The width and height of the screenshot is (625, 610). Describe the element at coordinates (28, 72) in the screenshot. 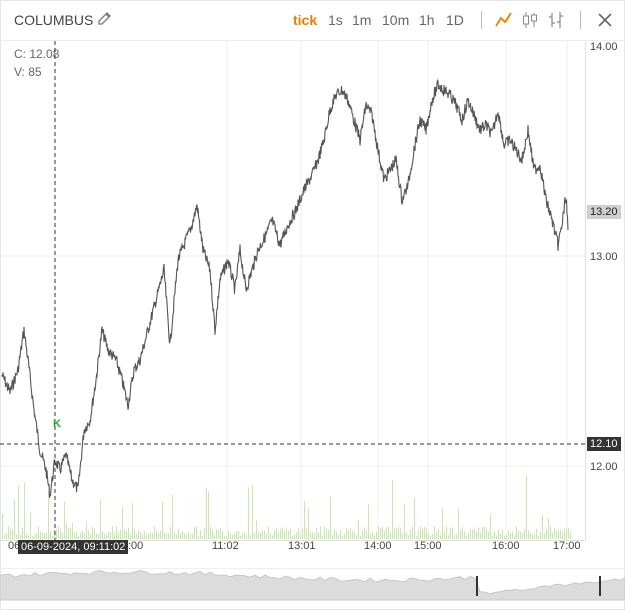

I see `volume-readout: V: 85` at that location.